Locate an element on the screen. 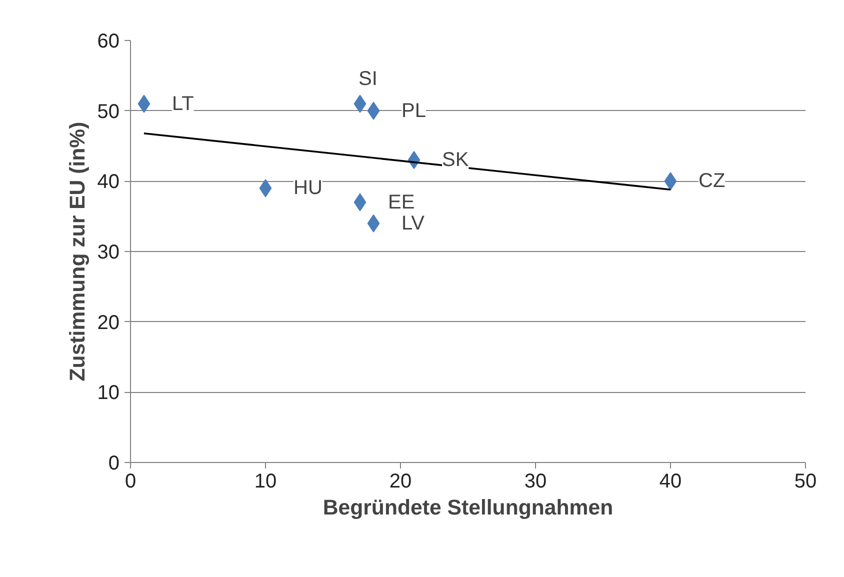  annotation: CZ is located at coordinates (712, 181).